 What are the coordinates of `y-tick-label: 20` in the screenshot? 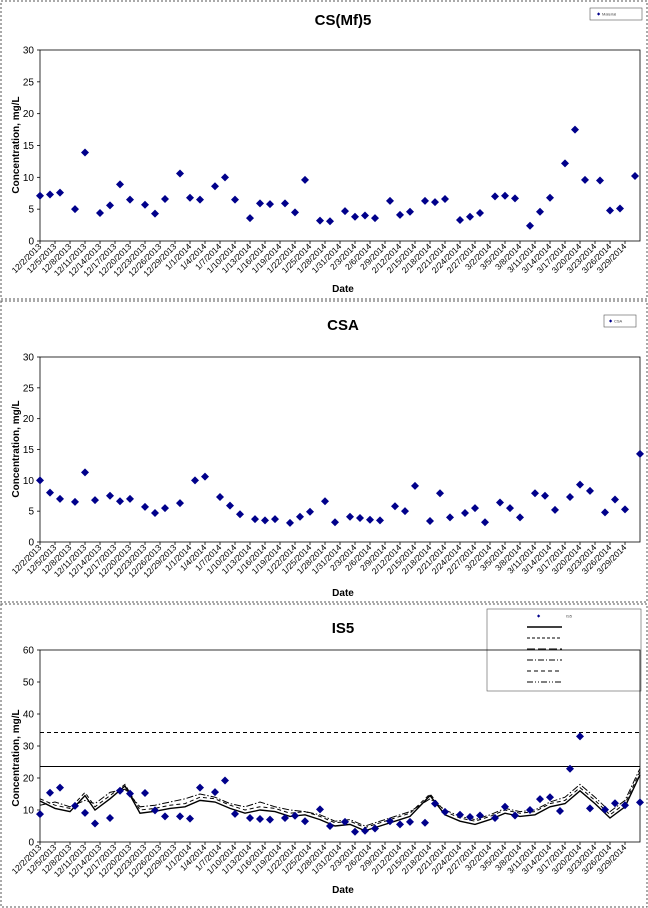 It's located at (29, 114).